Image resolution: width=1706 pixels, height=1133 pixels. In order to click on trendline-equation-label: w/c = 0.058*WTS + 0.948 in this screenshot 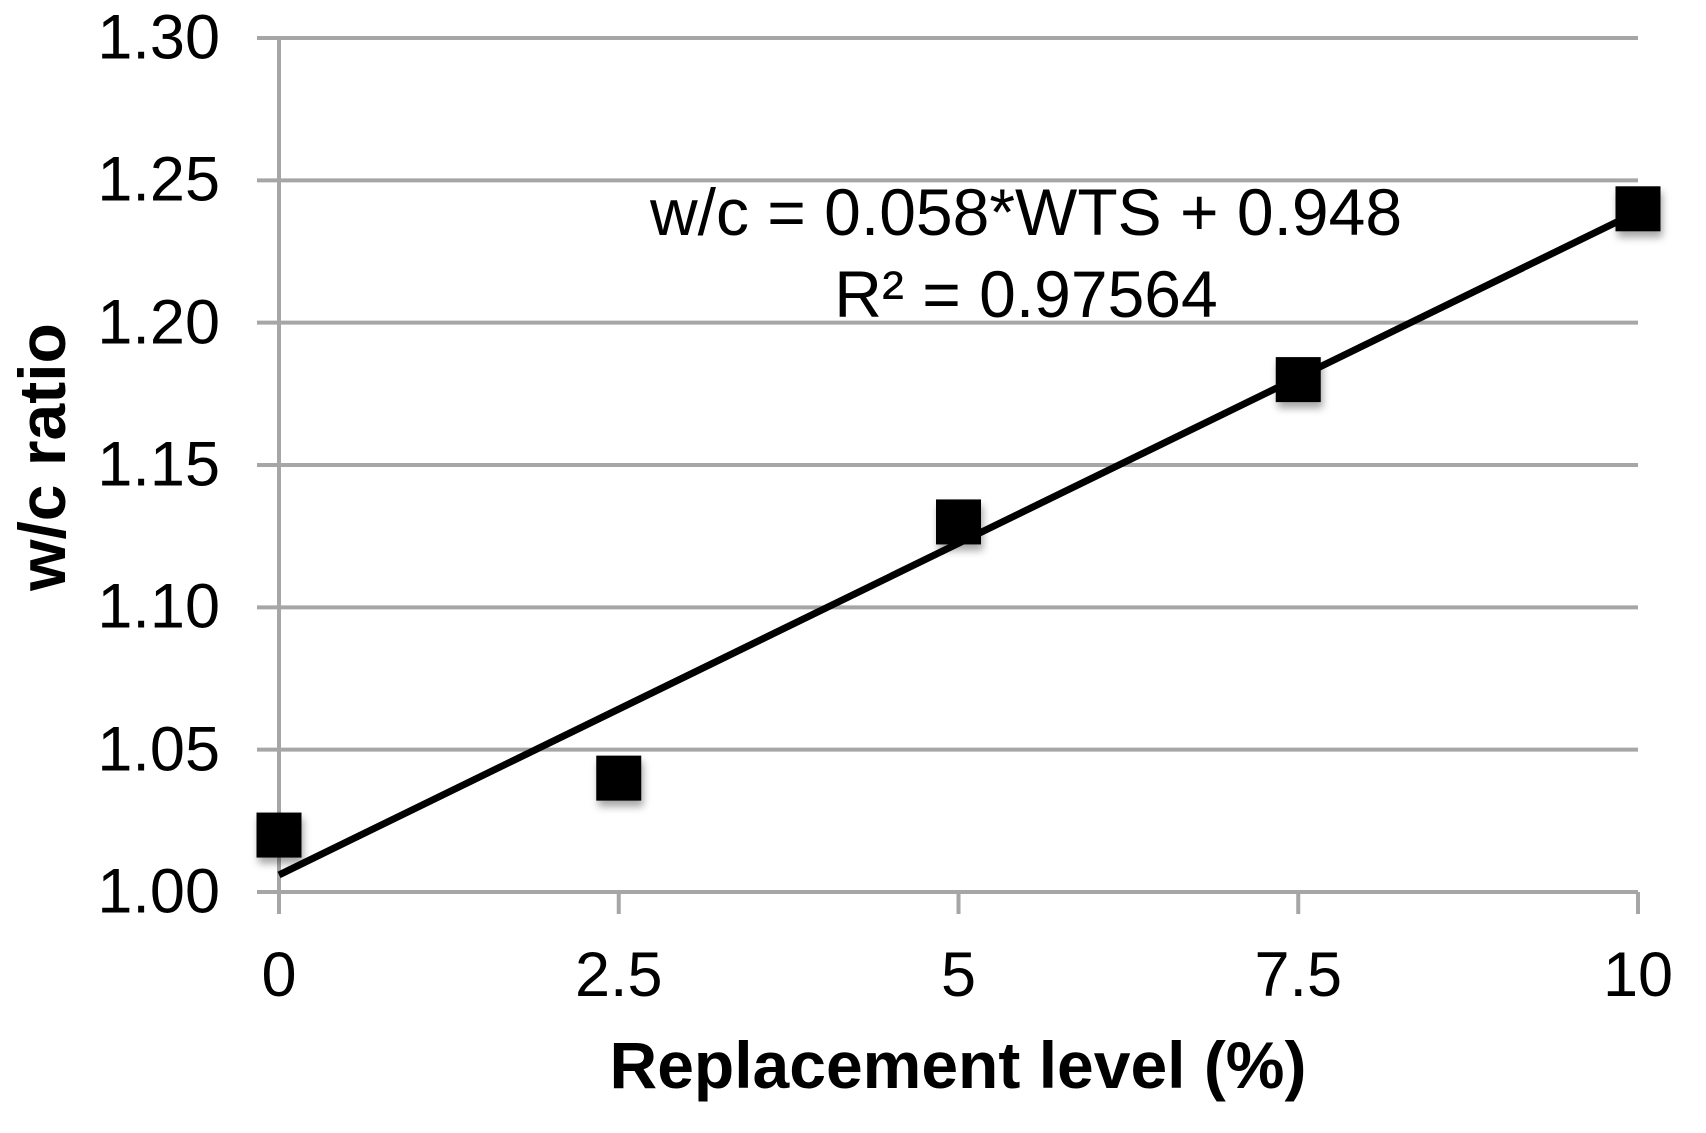, I will do `click(1026, 212)`.